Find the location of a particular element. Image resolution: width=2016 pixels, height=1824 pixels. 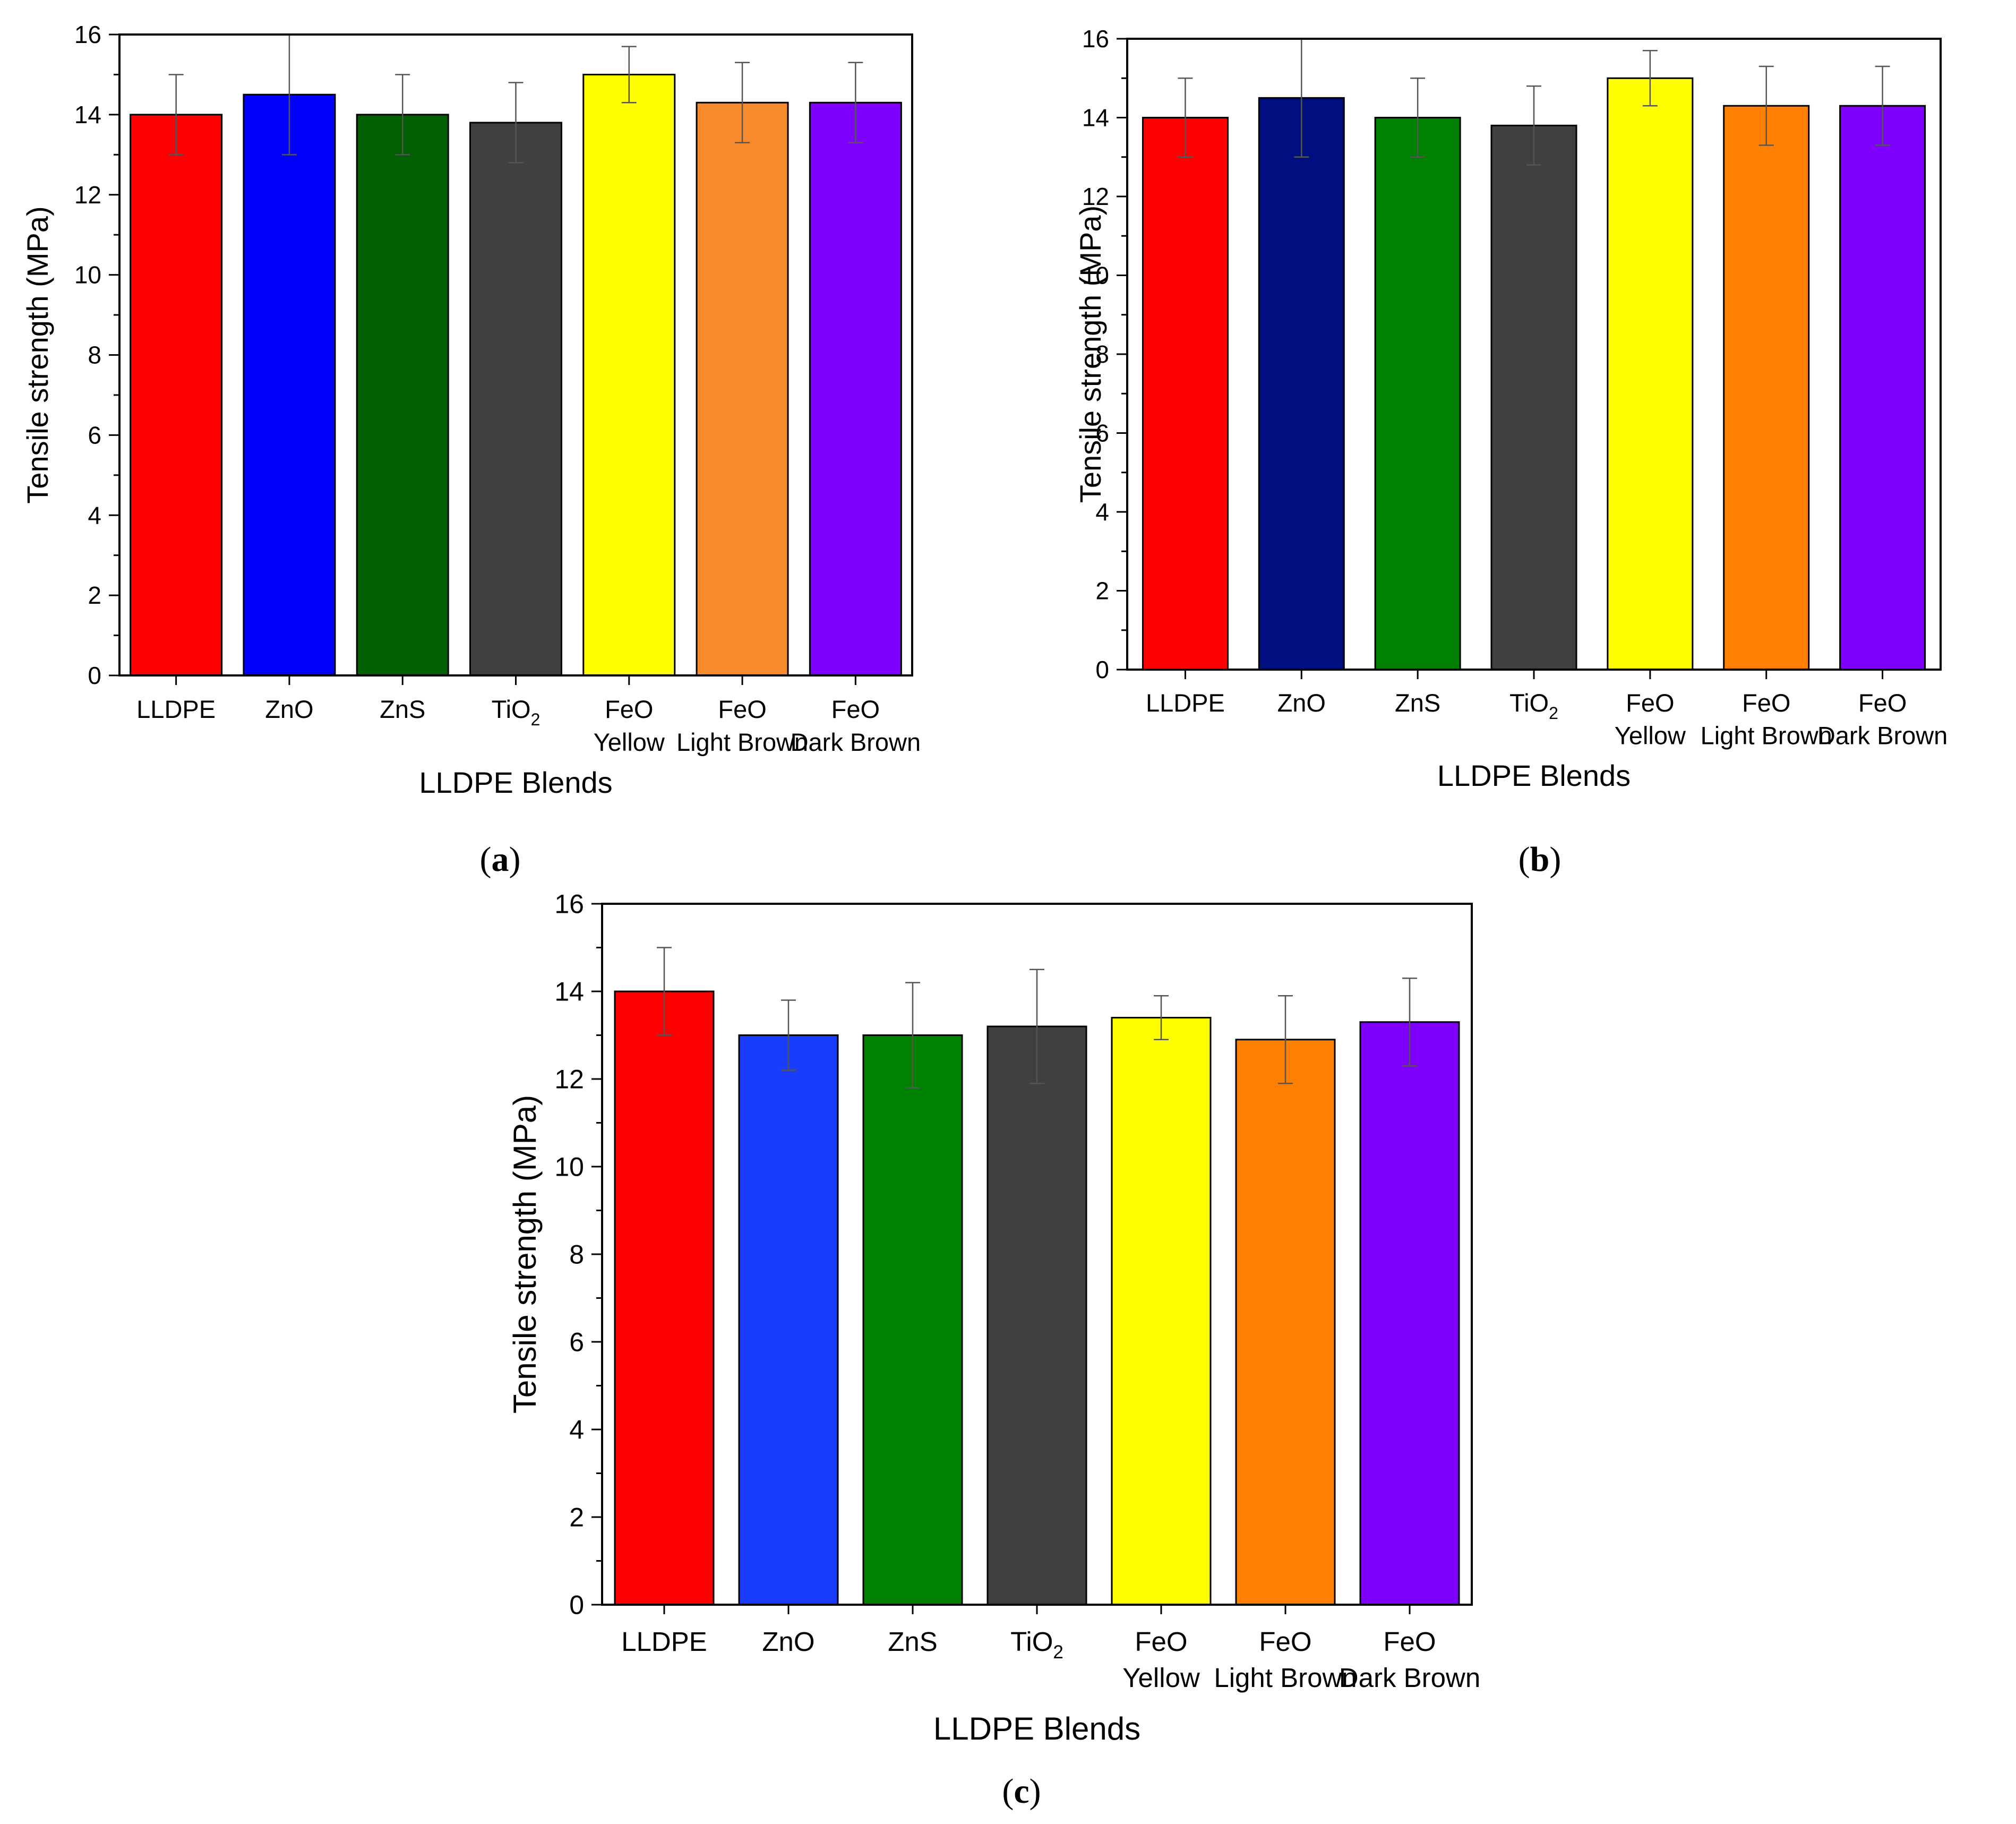

x-tick-label-line2-b-5: Light Brown is located at coordinates (1766, 736).